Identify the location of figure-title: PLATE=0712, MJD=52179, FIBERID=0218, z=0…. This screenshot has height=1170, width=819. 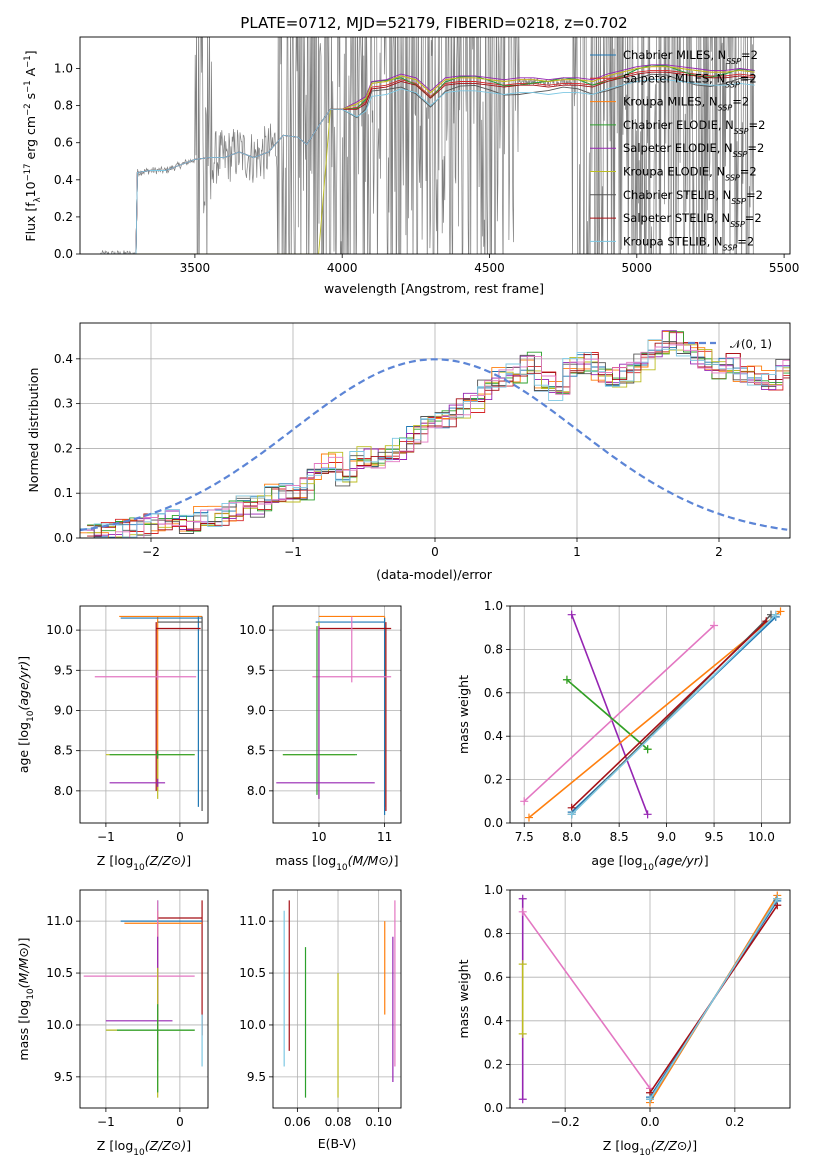
(433, 23).